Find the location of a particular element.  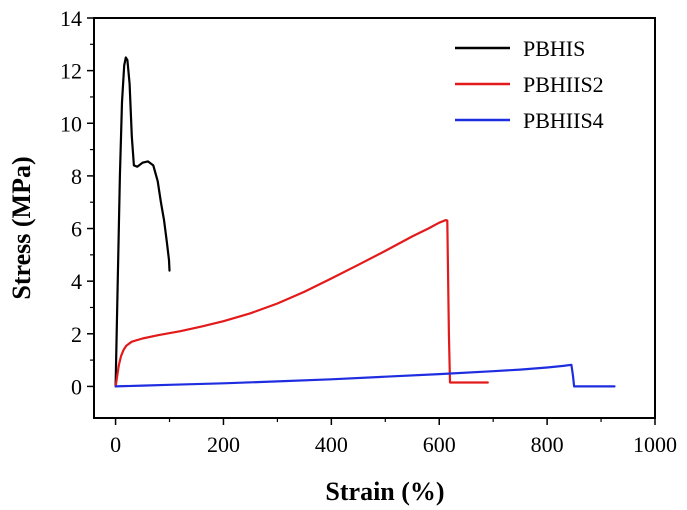

x-tick-label: 400 is located at coordinates (331, 444).